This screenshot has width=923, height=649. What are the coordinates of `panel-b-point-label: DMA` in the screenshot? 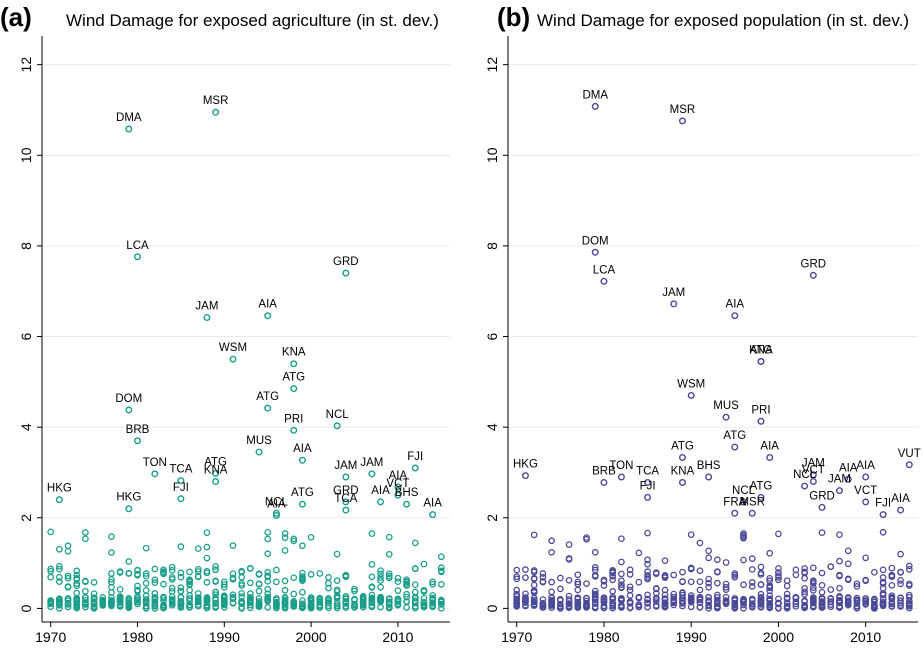 It's located at (595, 95).